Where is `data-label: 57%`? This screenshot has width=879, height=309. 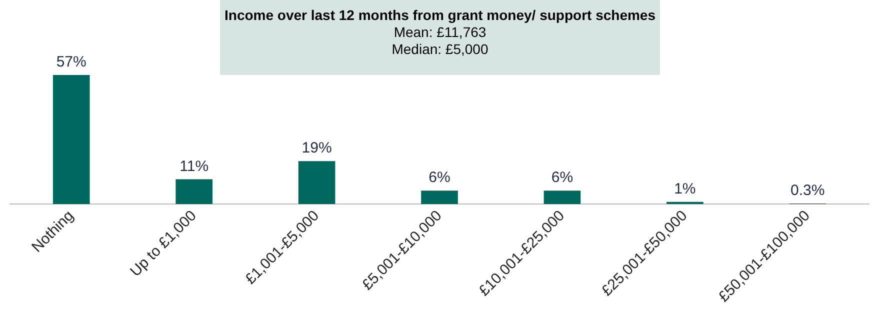
data-label: 57% is located at coordinates (71, 62).